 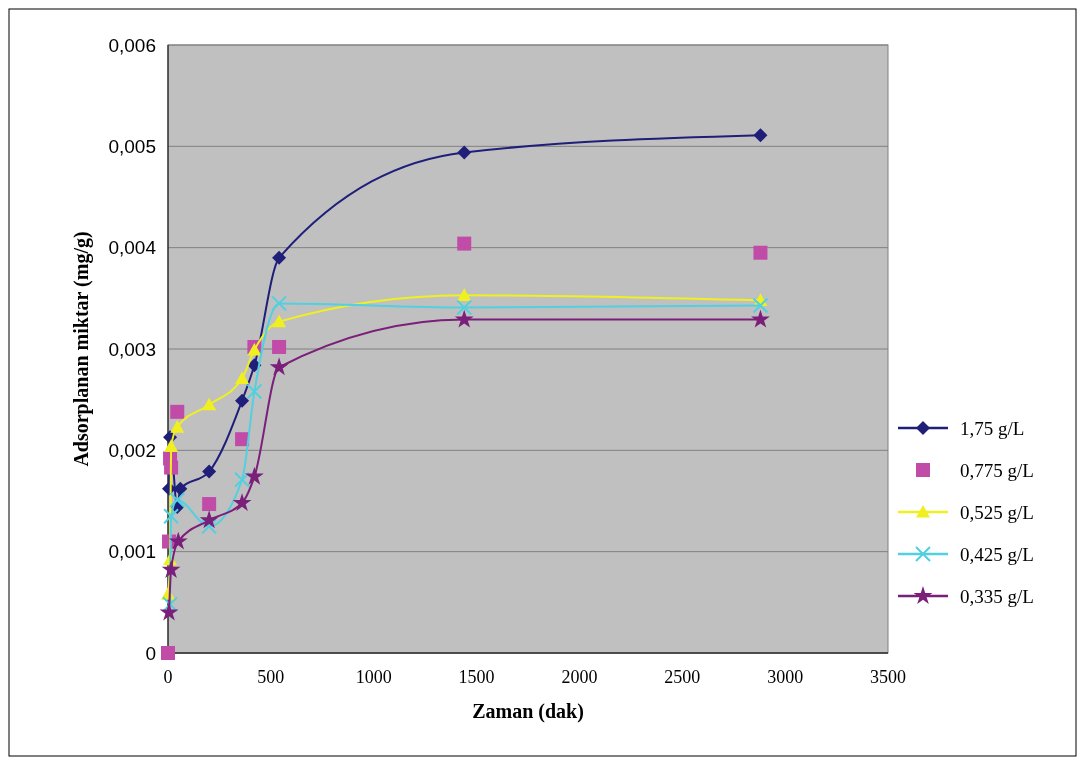 What do you see at coordinates (579, 677) in the screenshot?
I see `x-tick-label: 2000` at bounding box center [579, 677].